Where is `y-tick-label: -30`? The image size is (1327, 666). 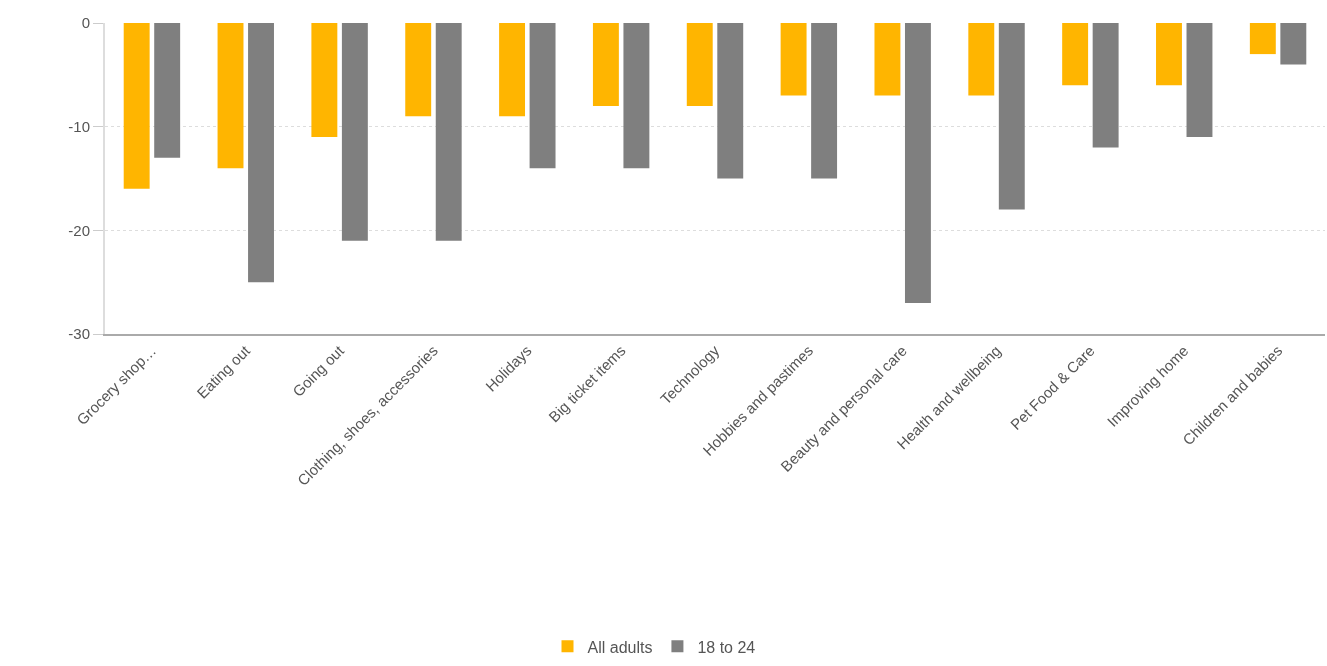
y-tick-label: -30 is located at coordinates (79, 334).